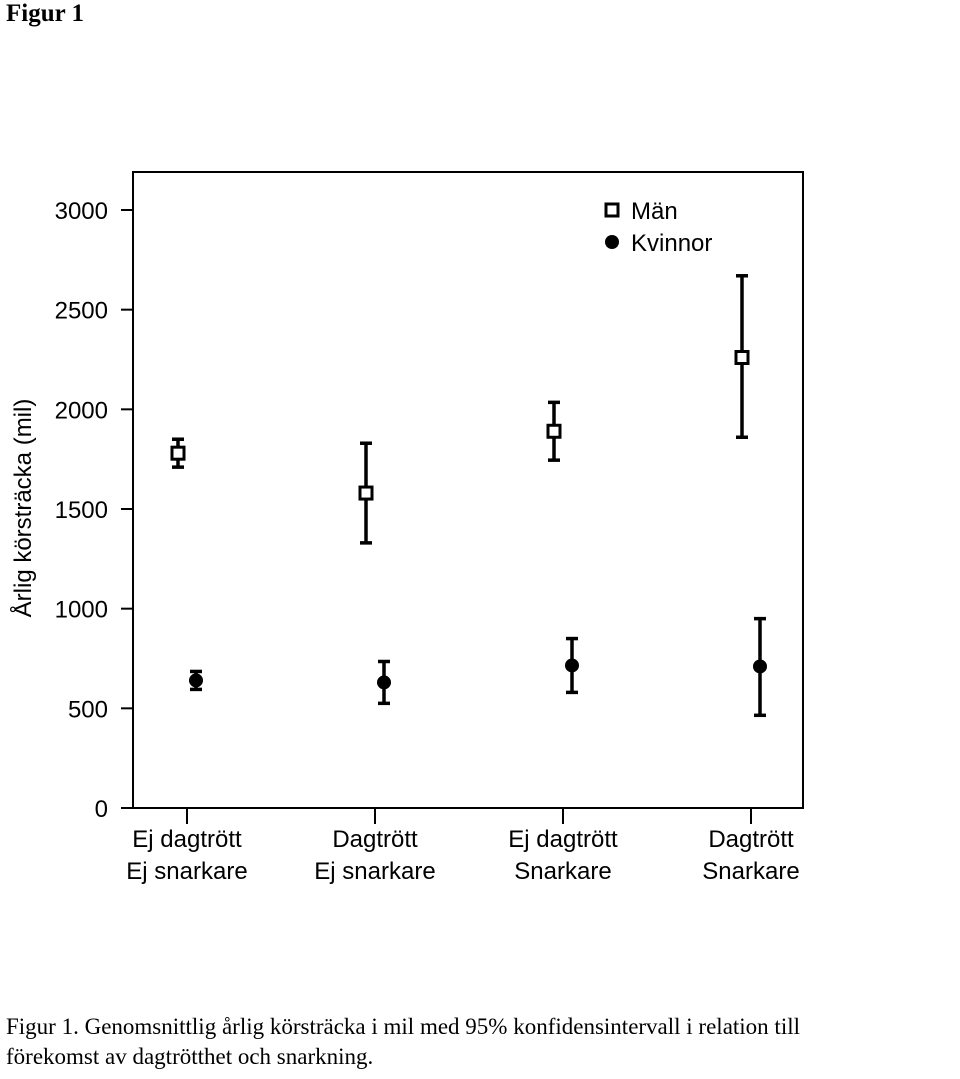  Describe the element at coordinates (186, 855) in the screenshot. I see `x-tick-label: Ej dagtrött Ej snarkare` at that location.